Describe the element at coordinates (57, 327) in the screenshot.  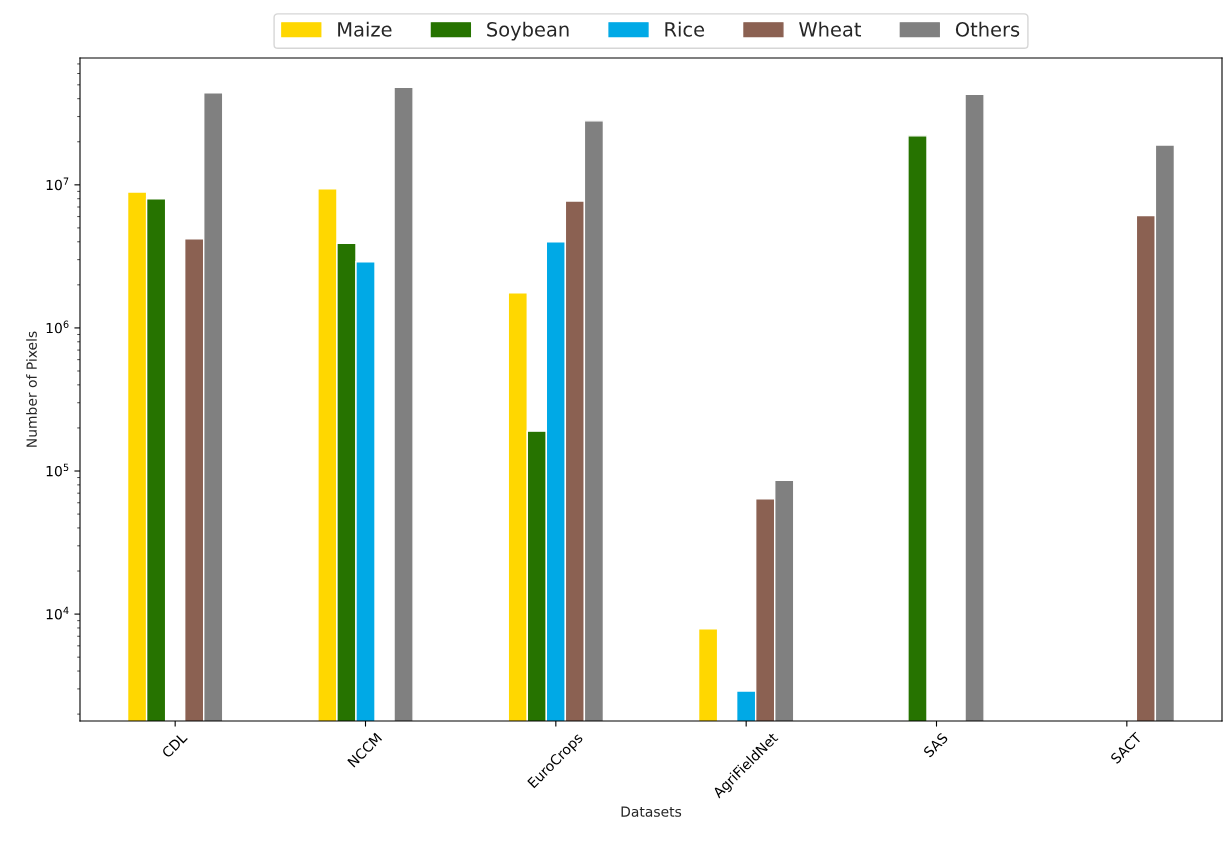
I see `y-tick-label: 10$^{6}$` at that location.